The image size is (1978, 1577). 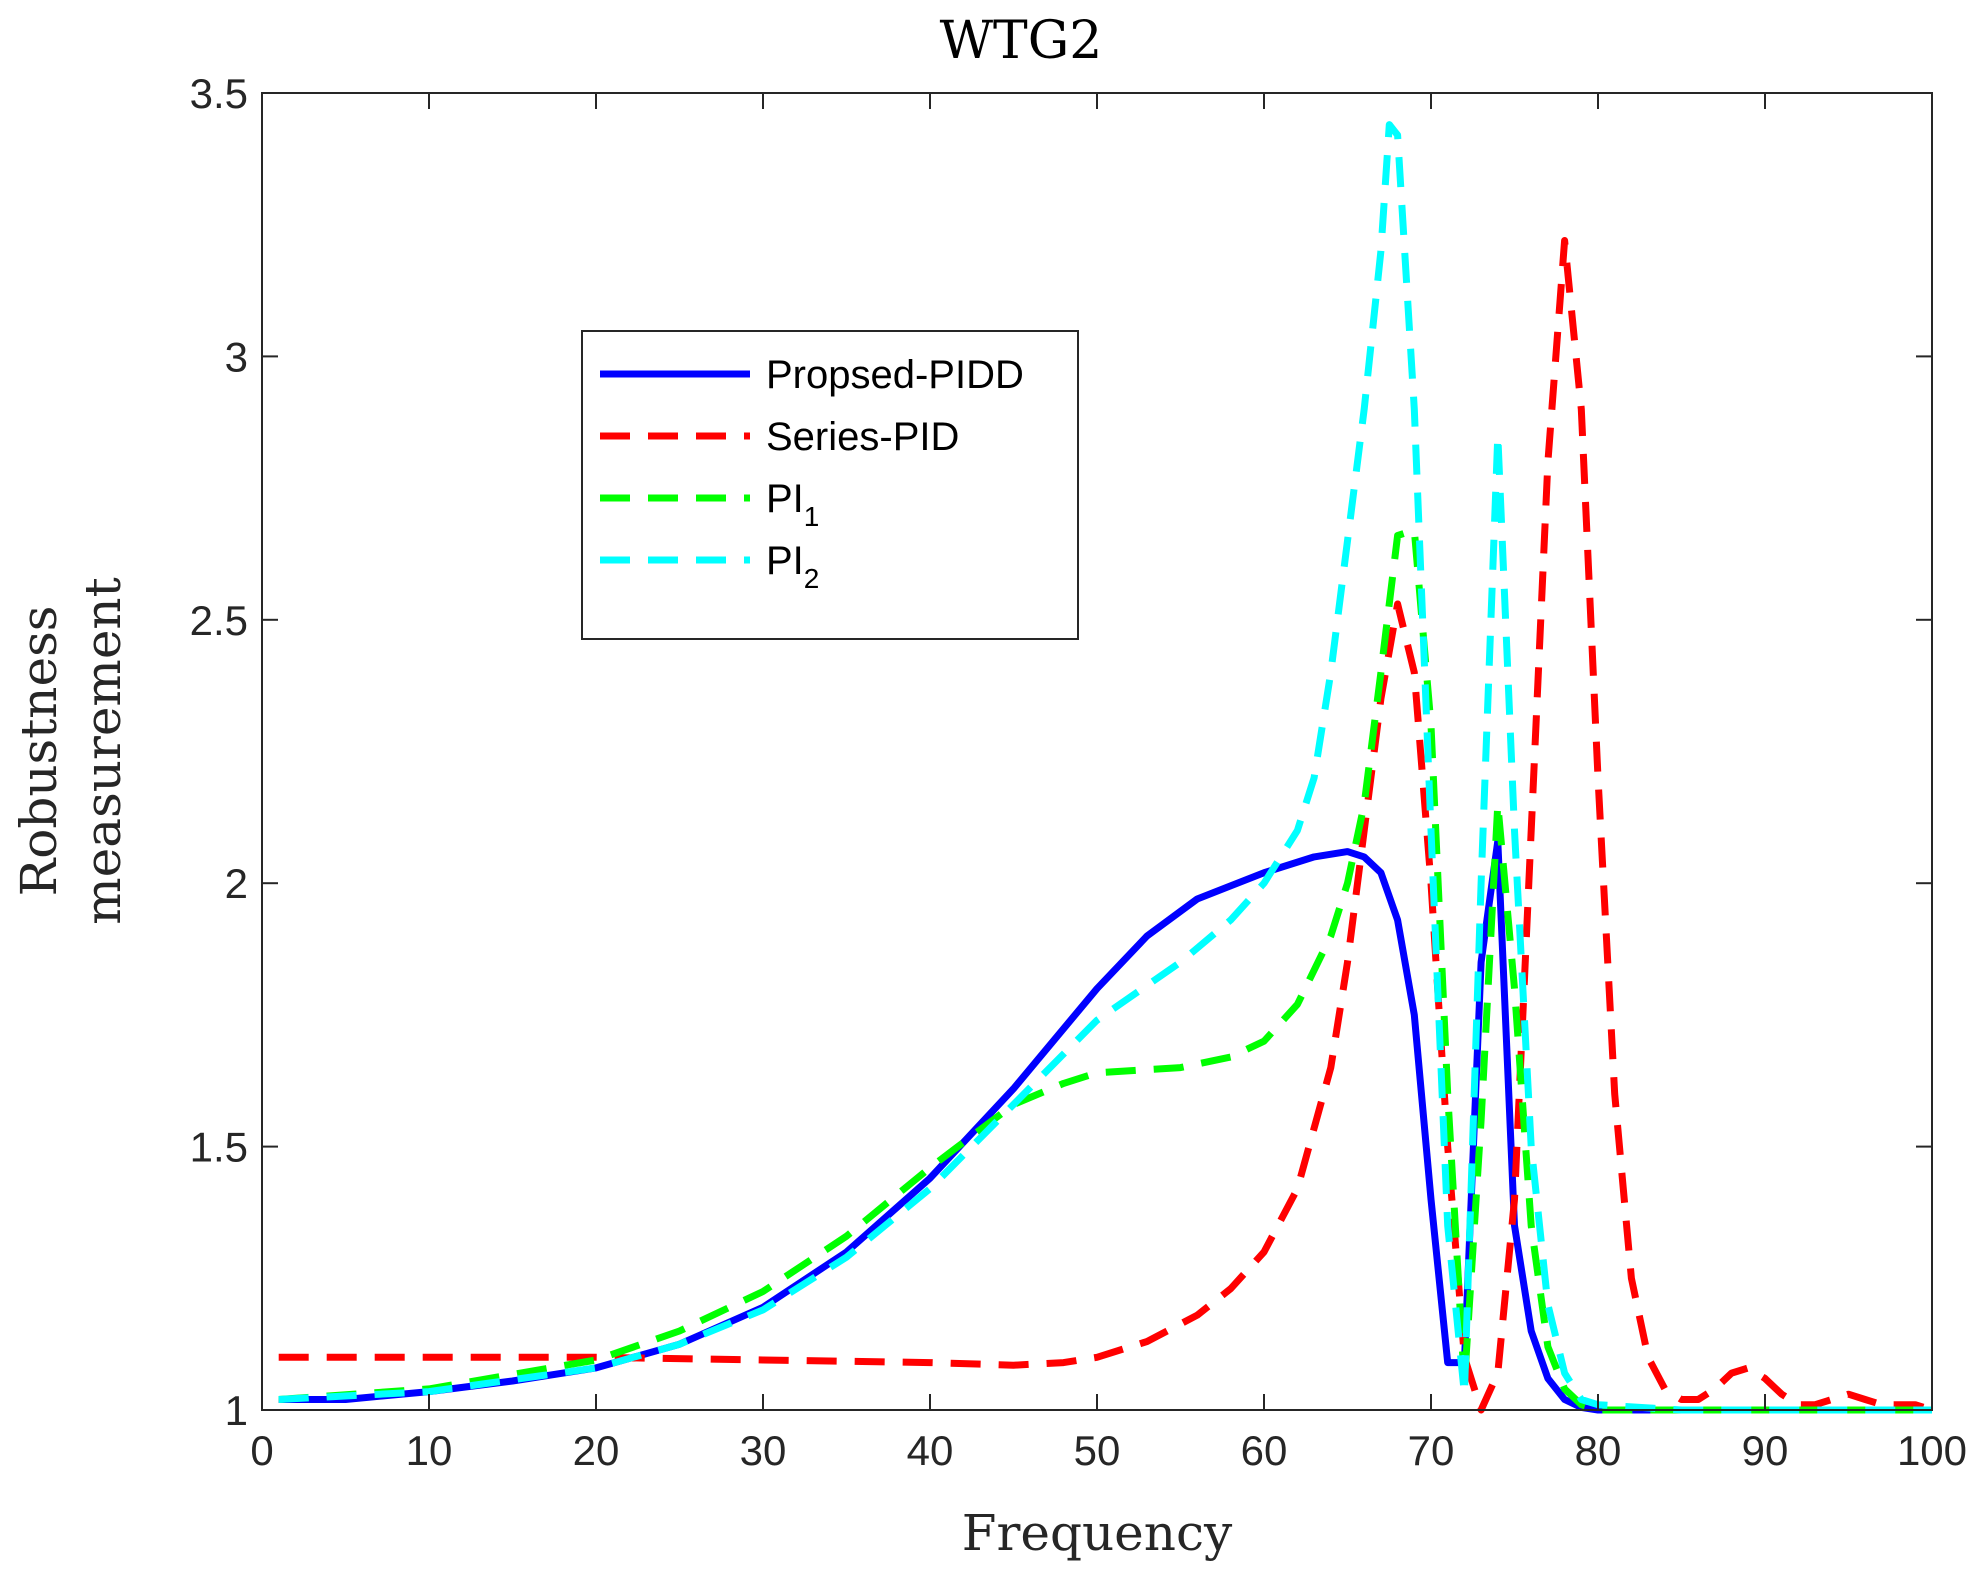 I want to click on x-tick-label: 50, so click(x=1097, y=1450).